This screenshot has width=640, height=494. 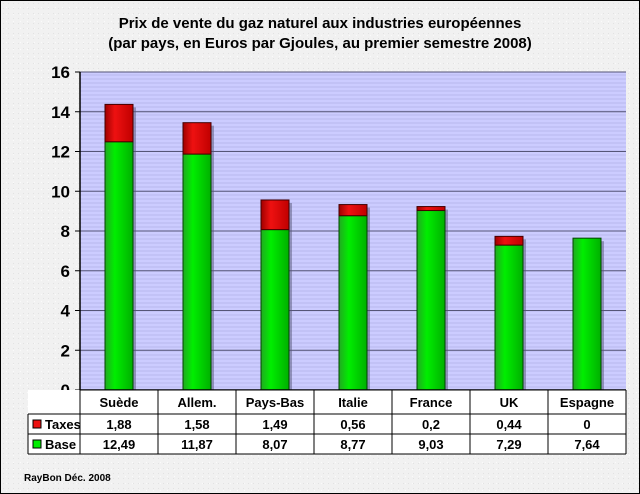 I want to click on data-label-taxes: 0,2, so click(x=431, y=424).